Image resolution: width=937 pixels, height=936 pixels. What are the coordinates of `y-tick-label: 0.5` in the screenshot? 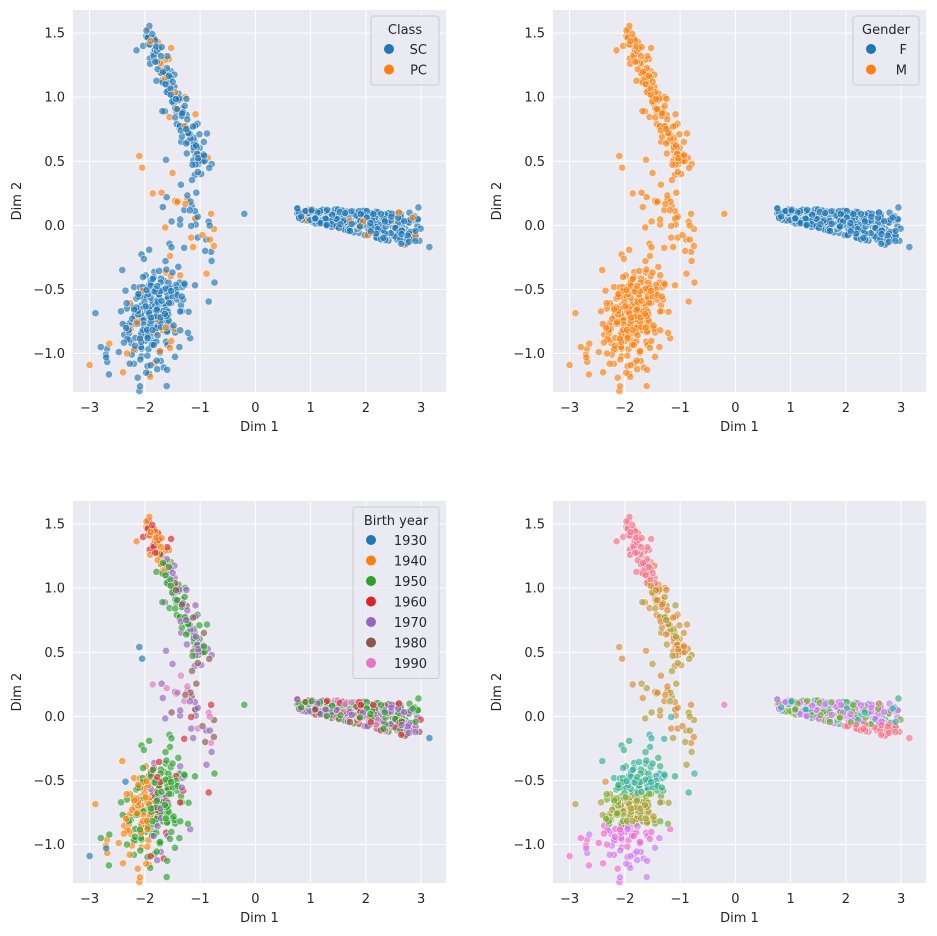 It's located at (534, 162).